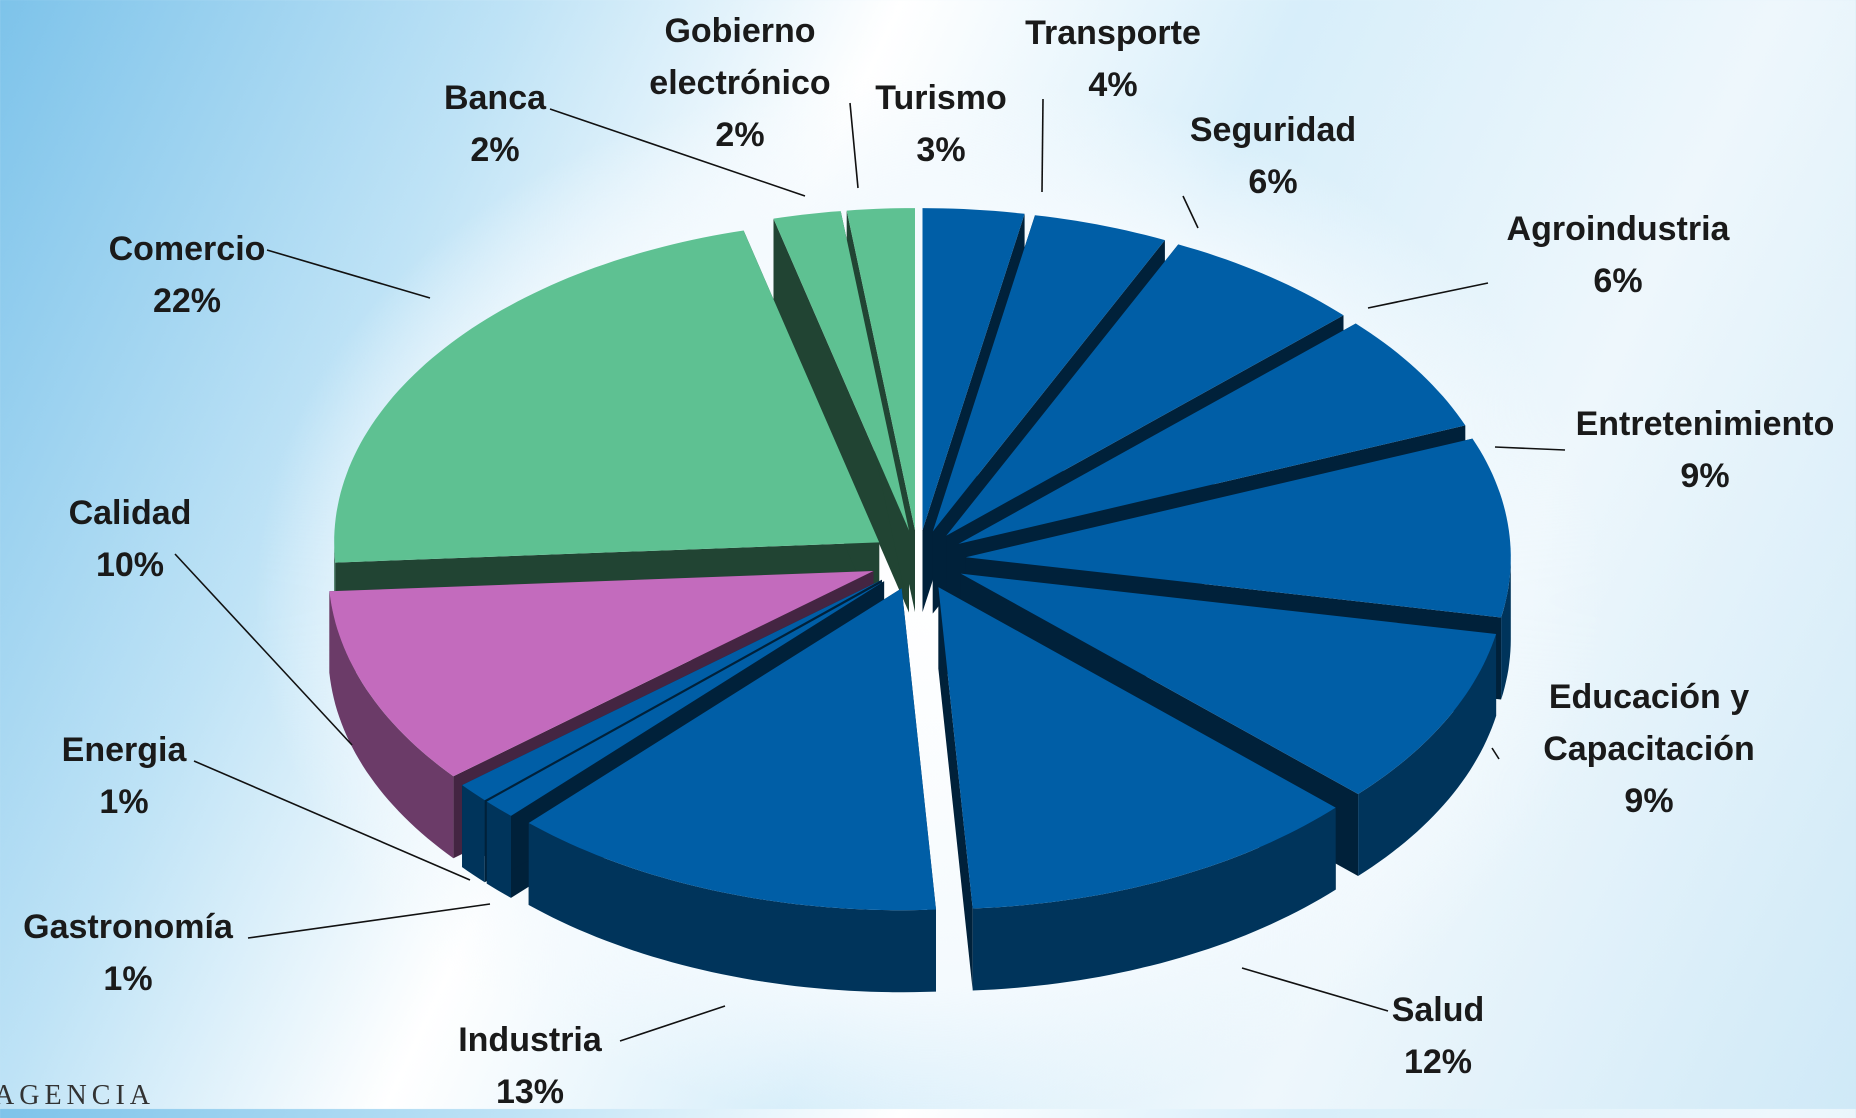  What do you see at coordinates (1113, 59) in the screenshot?
I see `slice-label: Transporte 4%` at bounding box center [1113, 59].